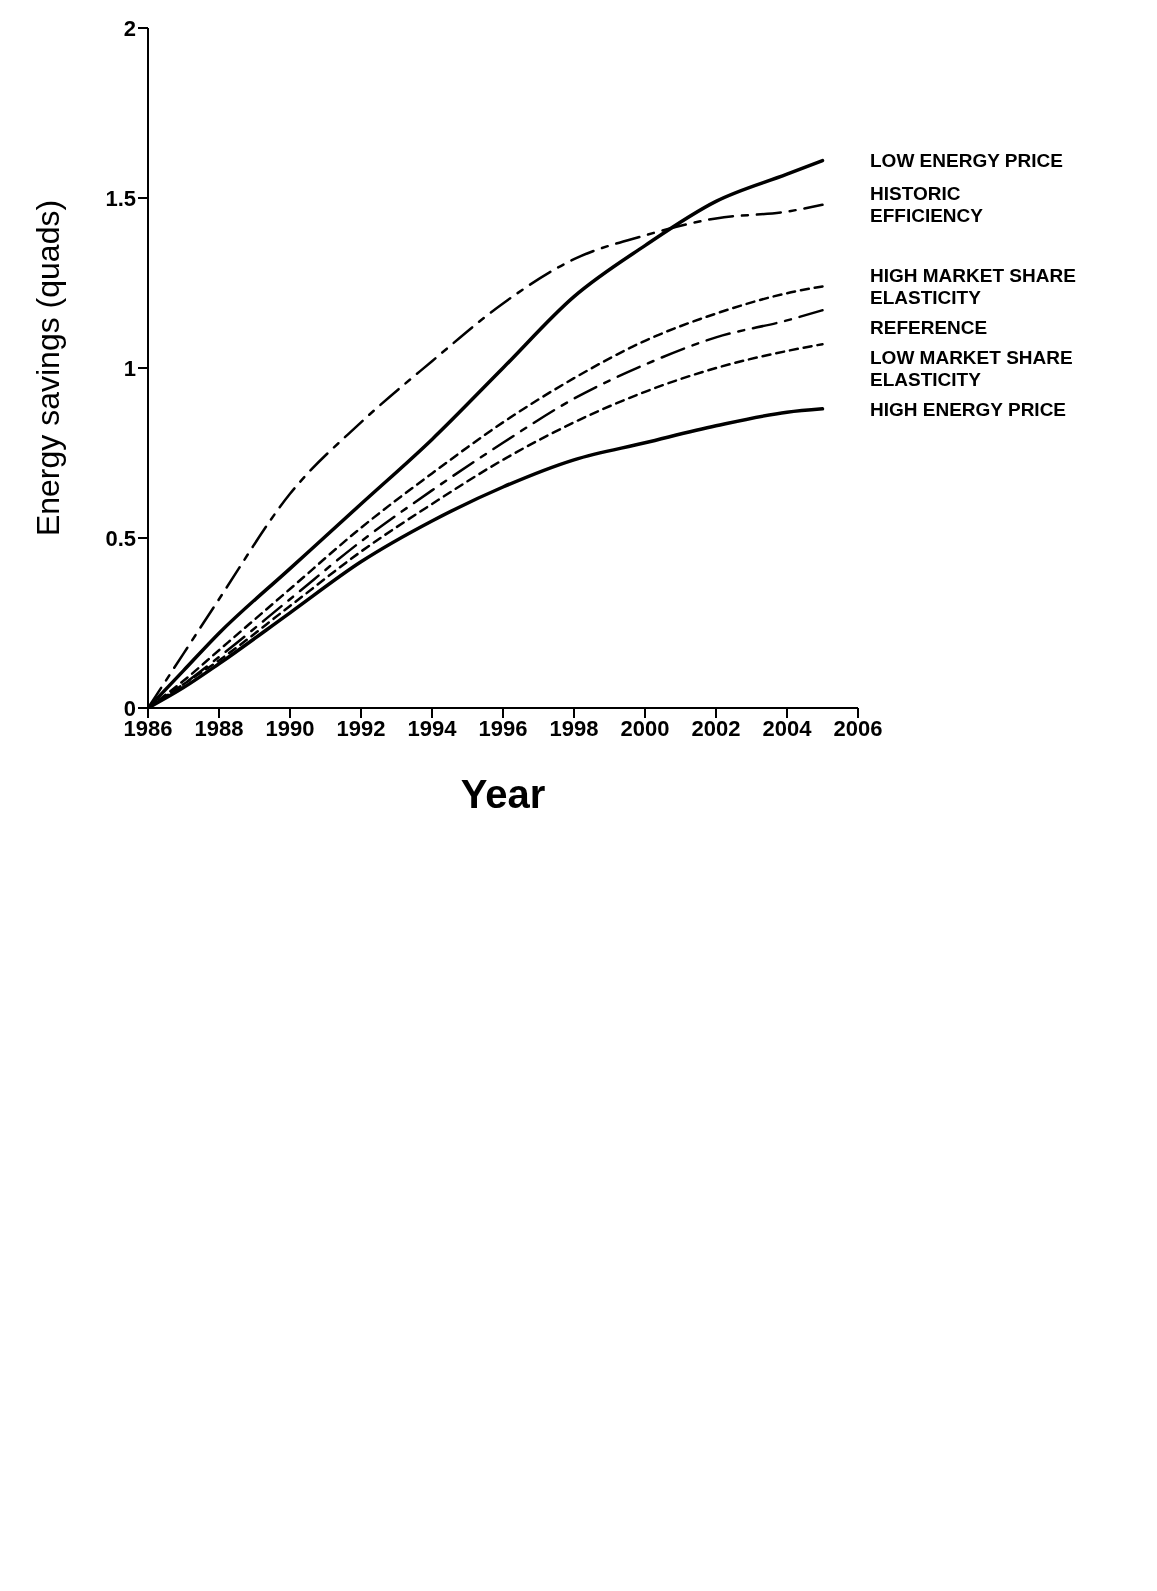  I want to click on text: HIGH MARKET SHARE ELASTICITY, so click(973, 286).